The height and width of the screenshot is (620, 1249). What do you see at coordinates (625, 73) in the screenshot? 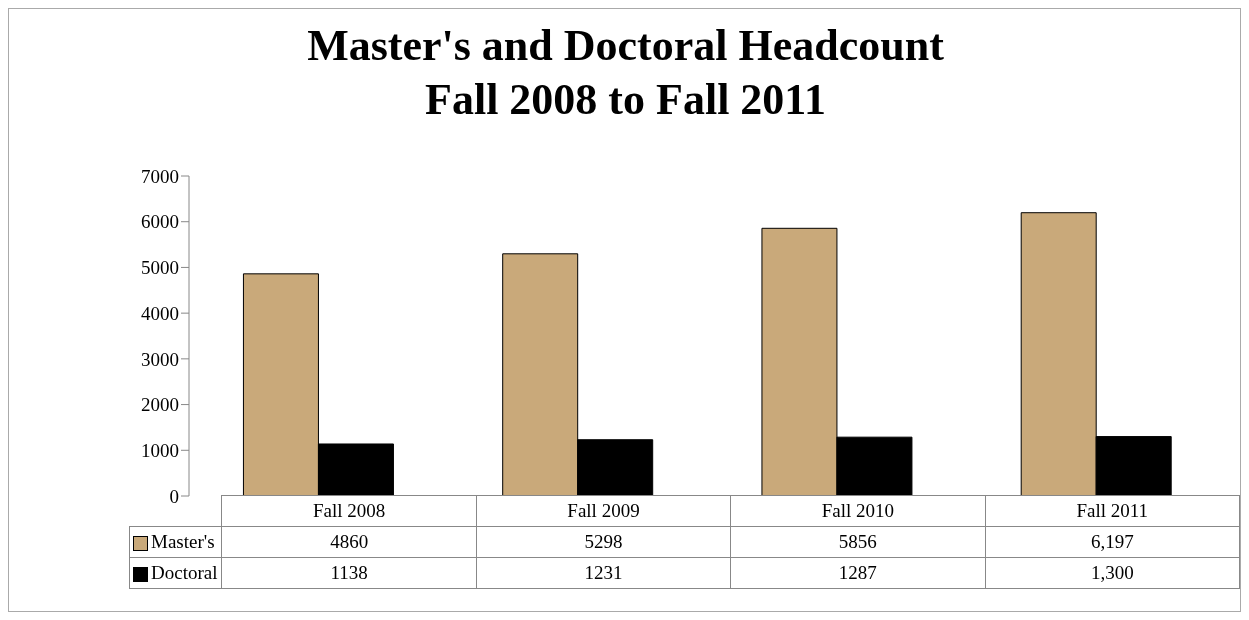
I see `chart-title: Master's and Doctoral Headcount Fall 2008 to Fall 2011` at bounding box center [625, 73].